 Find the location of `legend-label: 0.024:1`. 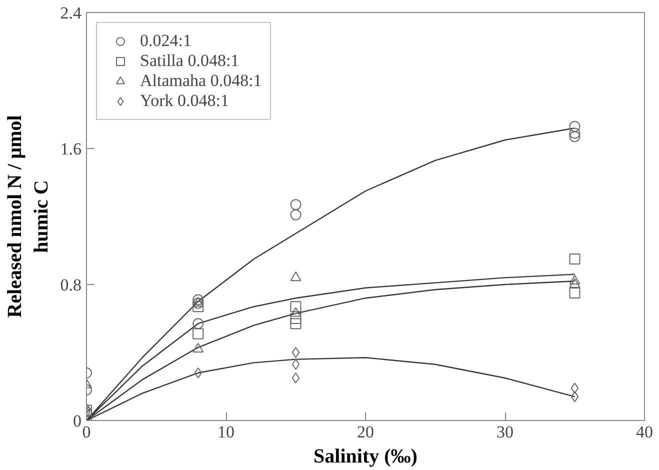

legend-label: 0.024:1 is located at coordinates (166, 41).